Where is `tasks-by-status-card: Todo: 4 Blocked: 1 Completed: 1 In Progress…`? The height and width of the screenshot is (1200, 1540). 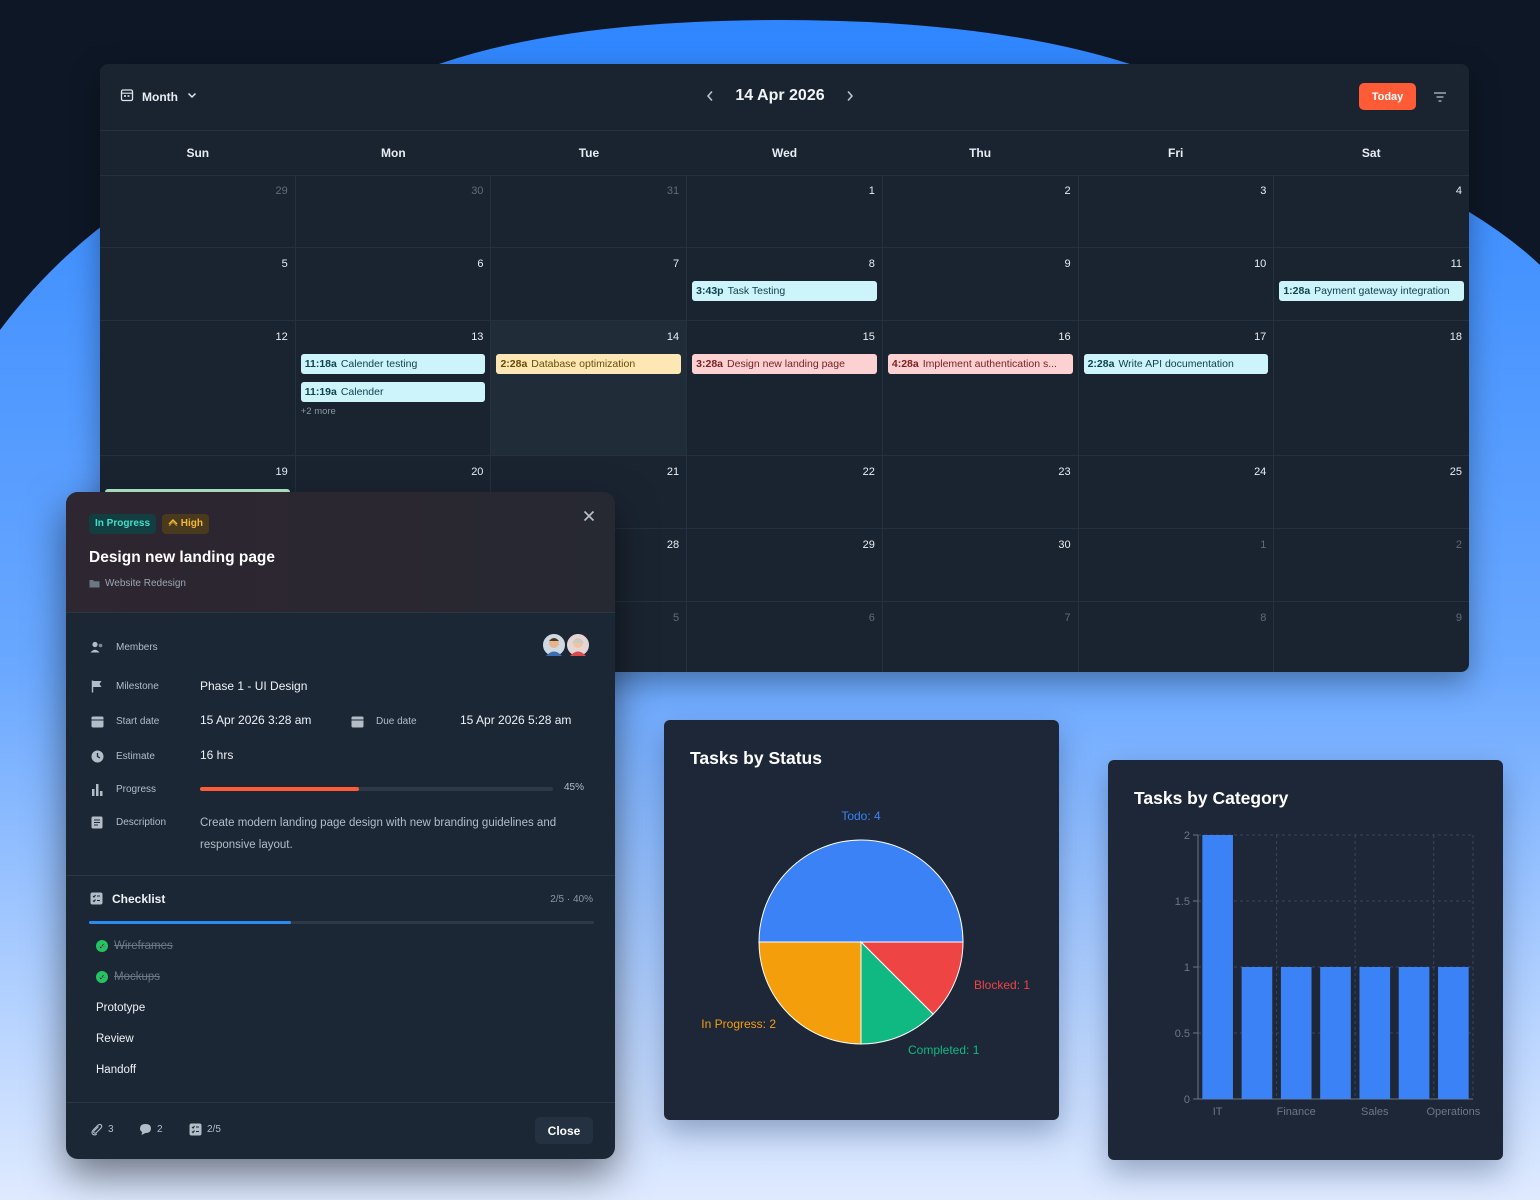
tasks-by-status-card: Todo: 4 Blocked: 1 Completed: 1 In Progress… is located at coordinates (861, 920).